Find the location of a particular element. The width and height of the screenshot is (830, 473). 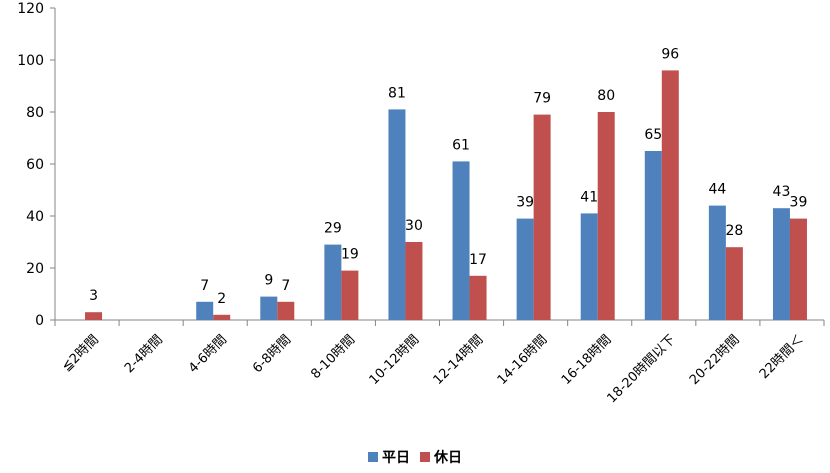

data-label: 79 is located at coordinates (542, 99).